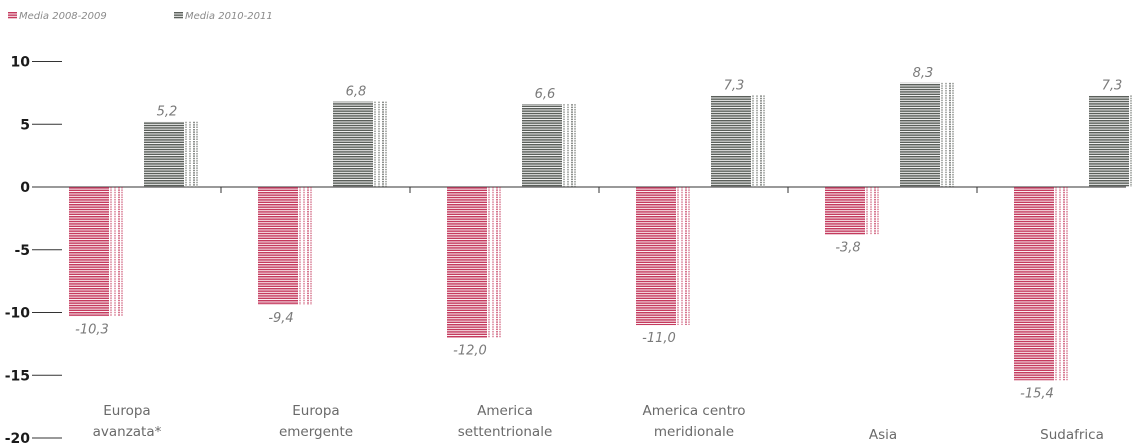 The width and height of the screenshot is (1132, 443). What do you see at coordinates (694, 432) in the screenshot?
I see `category-label-line: meridionale` at bounding box center [694, 432].